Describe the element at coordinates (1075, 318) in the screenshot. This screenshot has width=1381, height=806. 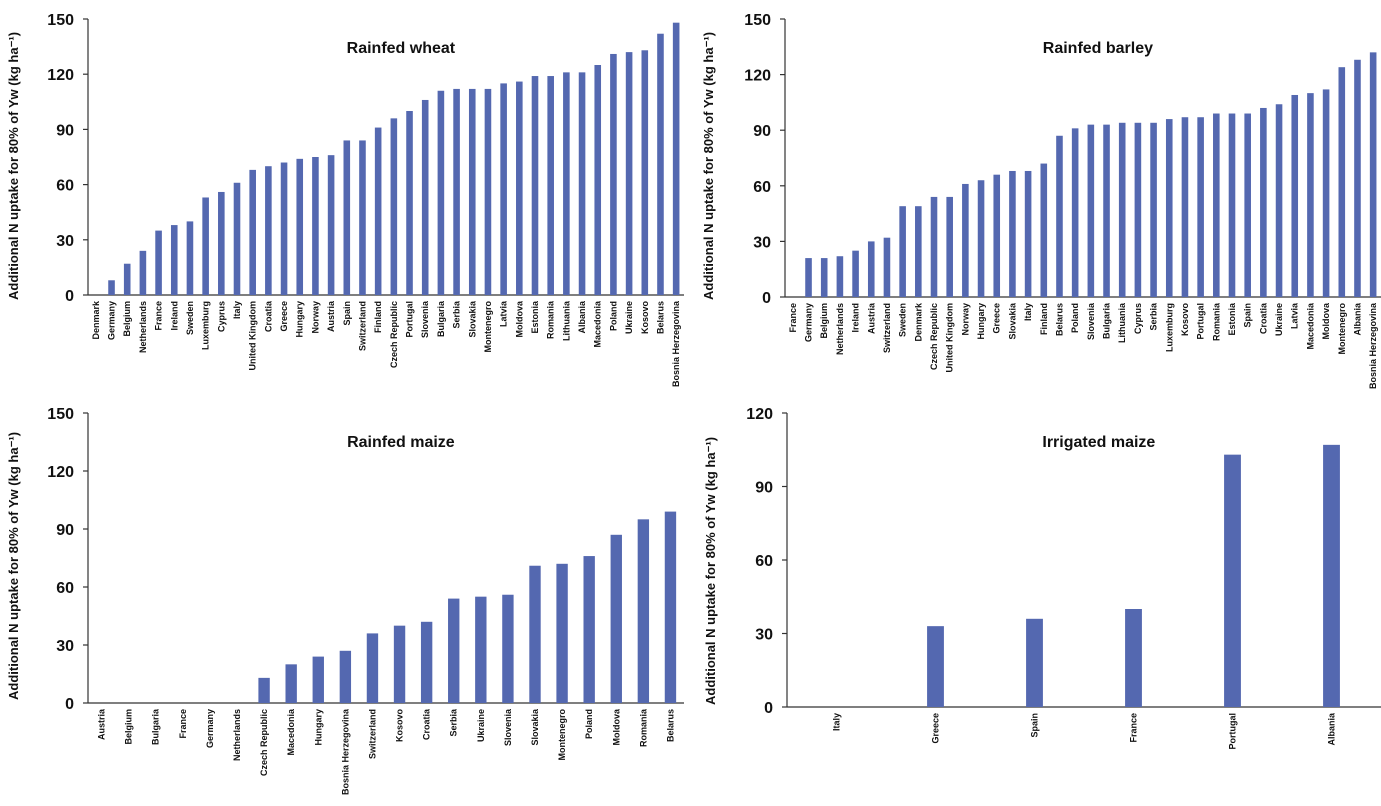
I see `x-tick-label: Poland` at that location.